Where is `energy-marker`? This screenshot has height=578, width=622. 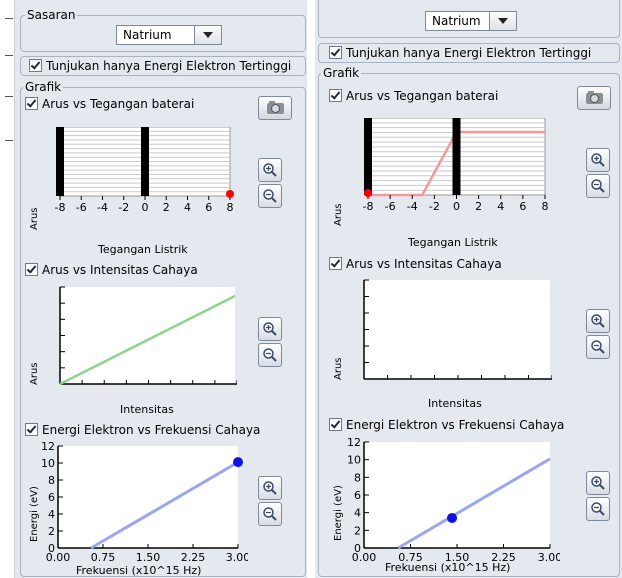
energy-marker is located at coordinates (452, 517).